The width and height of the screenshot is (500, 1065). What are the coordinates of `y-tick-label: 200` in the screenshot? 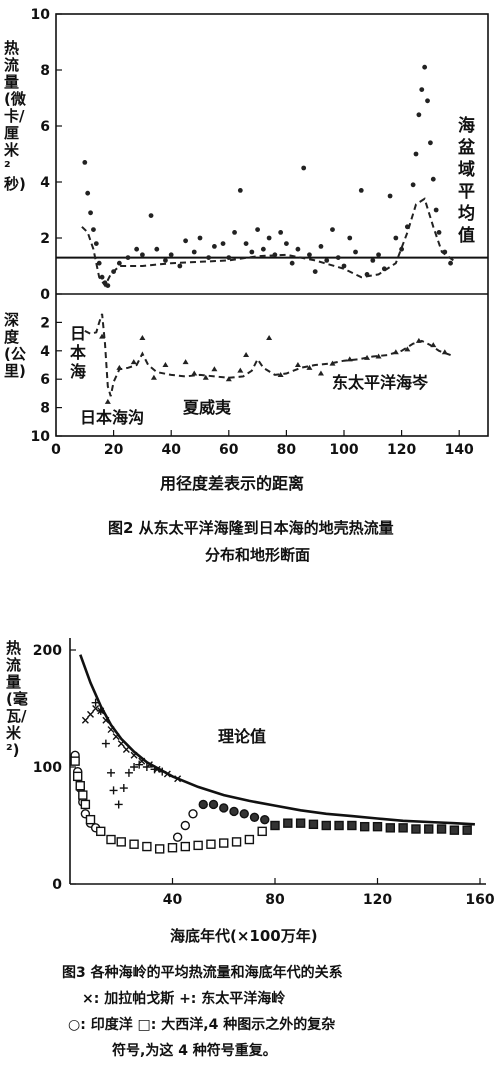 It's located at (47, 651).